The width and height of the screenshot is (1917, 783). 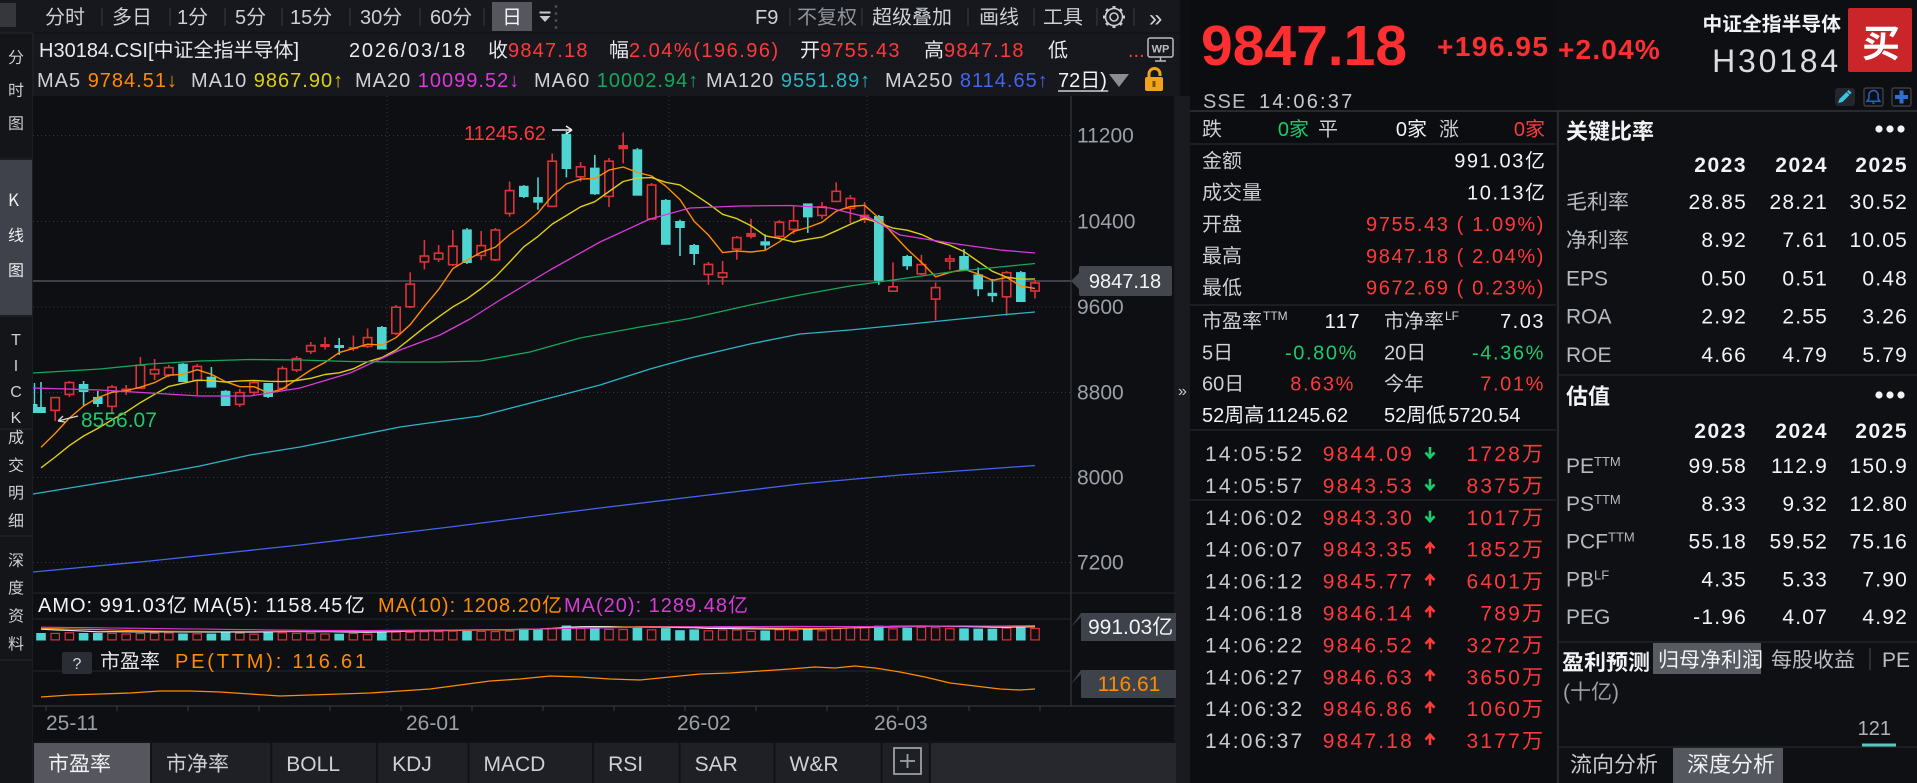 I want to click on svg-text: ROA, so click(x=1589, y=317).